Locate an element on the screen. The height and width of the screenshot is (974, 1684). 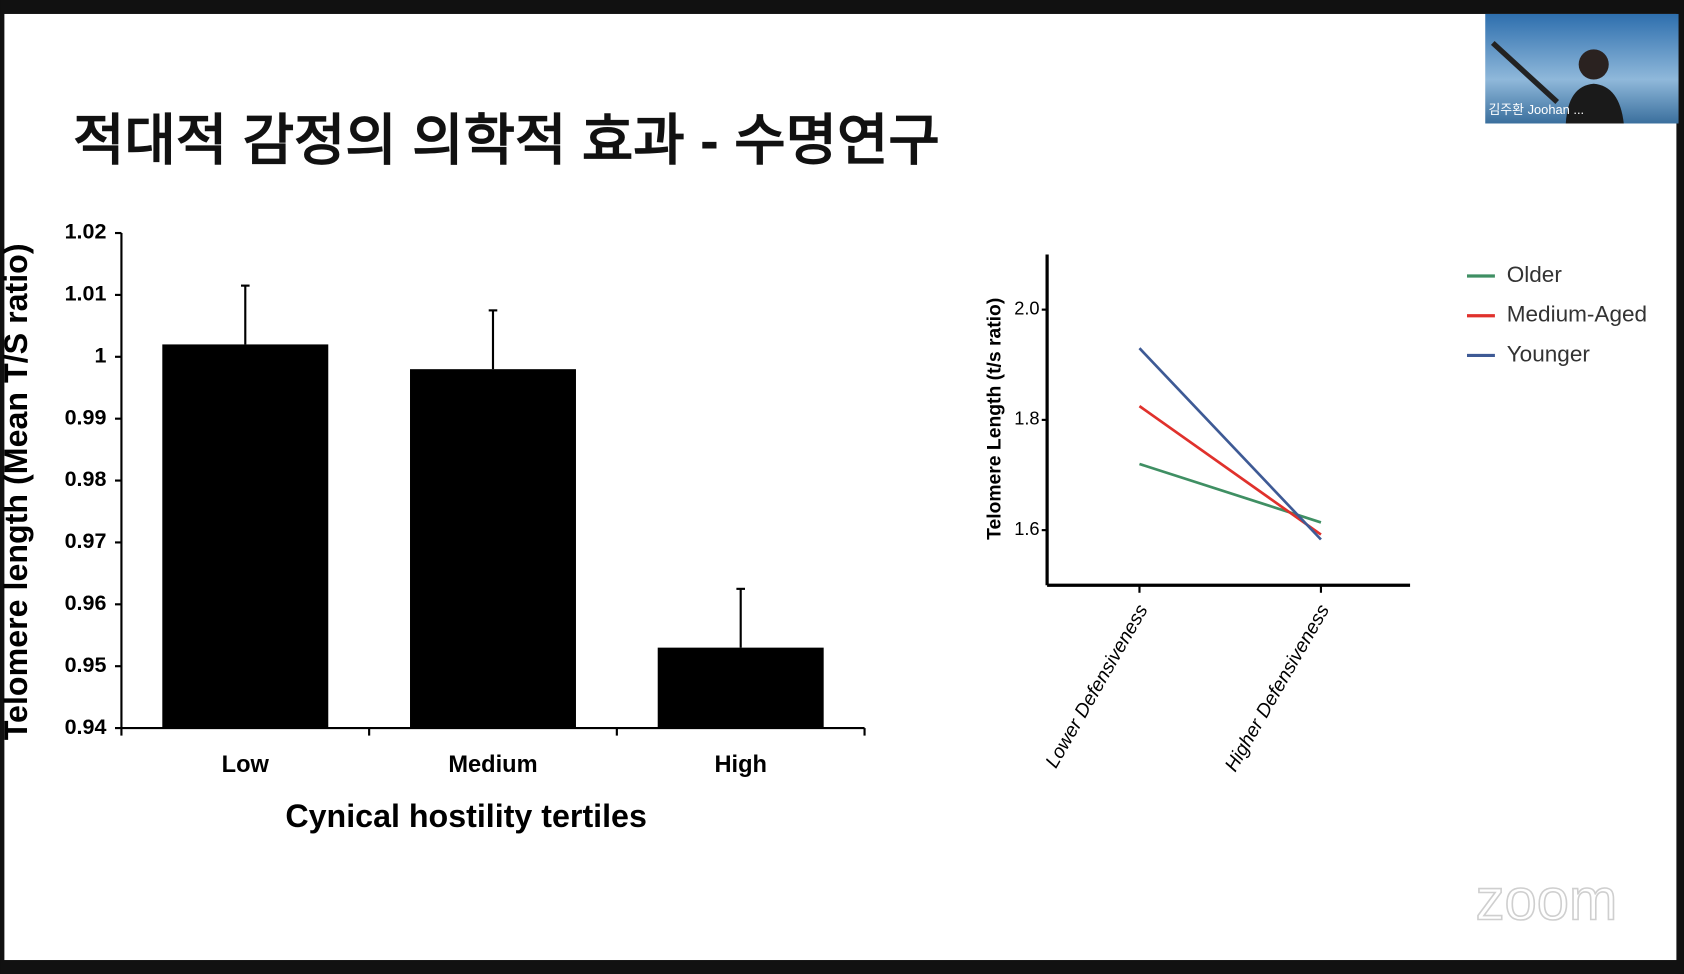
slide-title: 적대적 감정의 의학적 효과 - 수명연구 is located at coordinates (506, 140).